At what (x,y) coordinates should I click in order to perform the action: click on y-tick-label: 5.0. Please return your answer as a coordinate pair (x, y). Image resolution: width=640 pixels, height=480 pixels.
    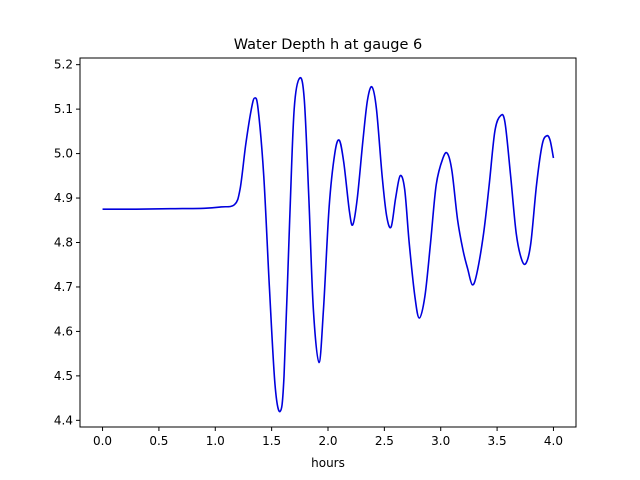
    Looking at the image, I should click on (63, 154).